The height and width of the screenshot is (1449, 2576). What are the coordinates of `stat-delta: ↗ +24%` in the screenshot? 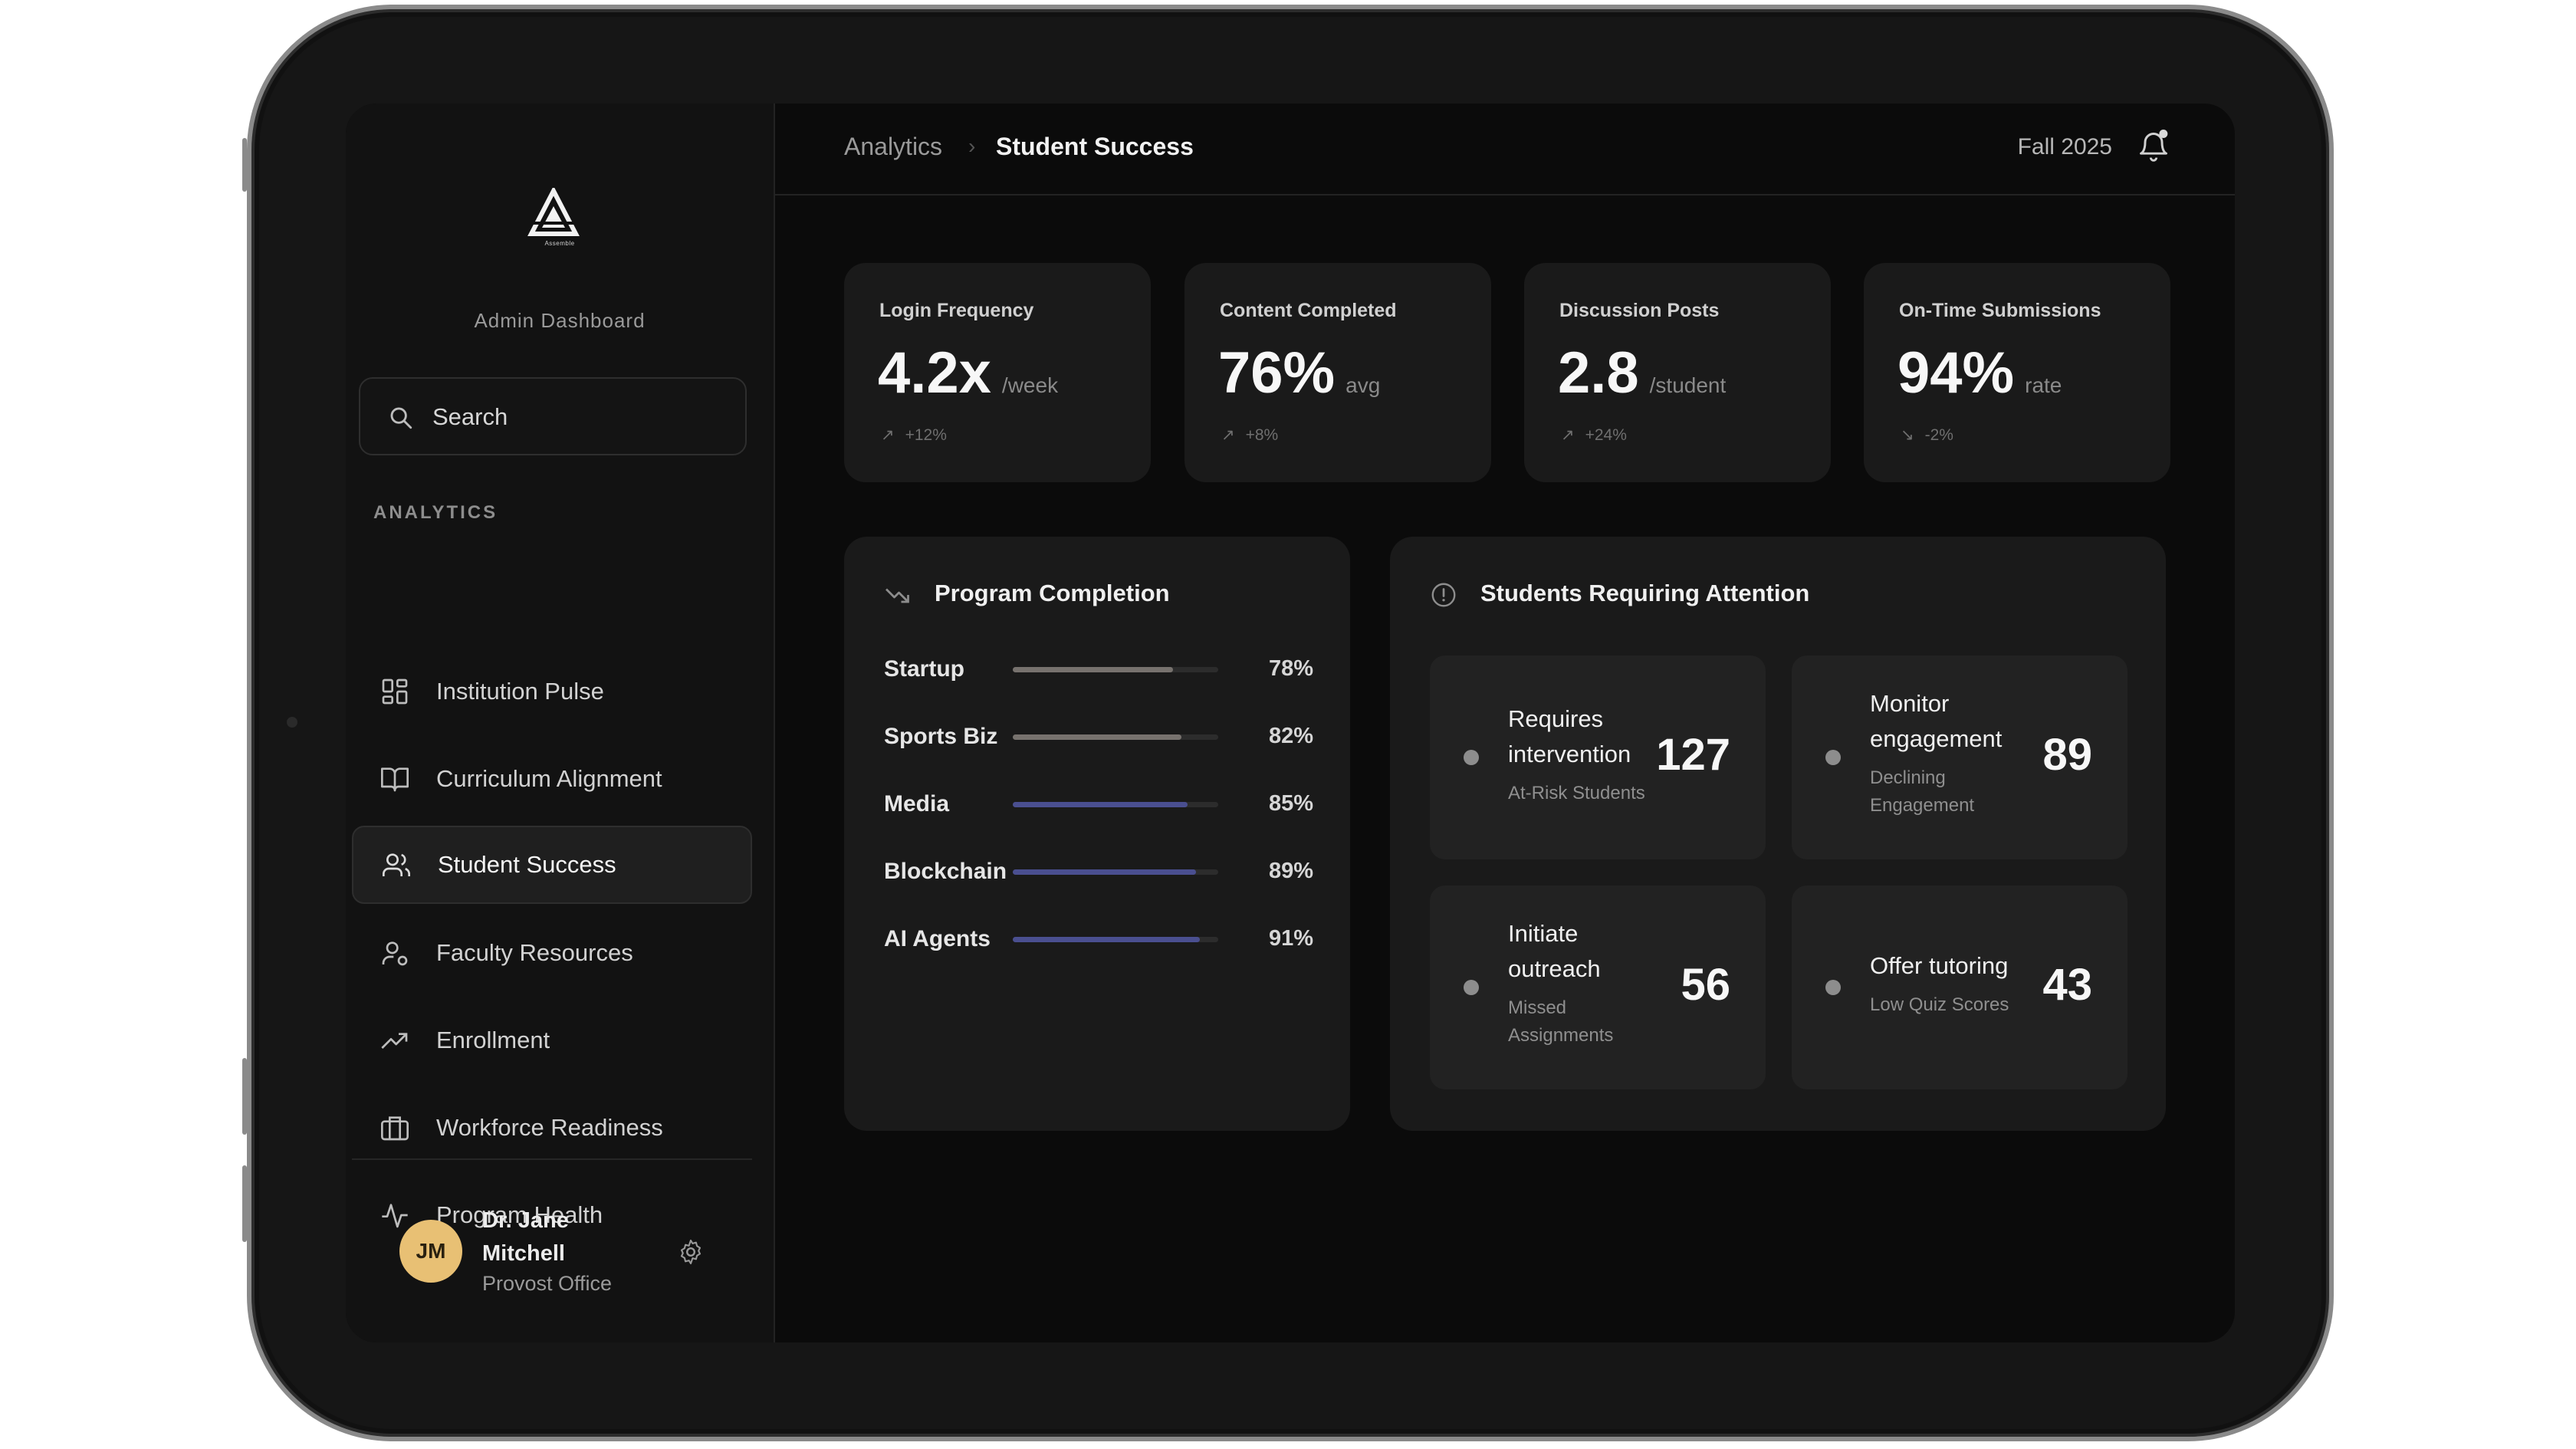 It's located at (1594, 436).